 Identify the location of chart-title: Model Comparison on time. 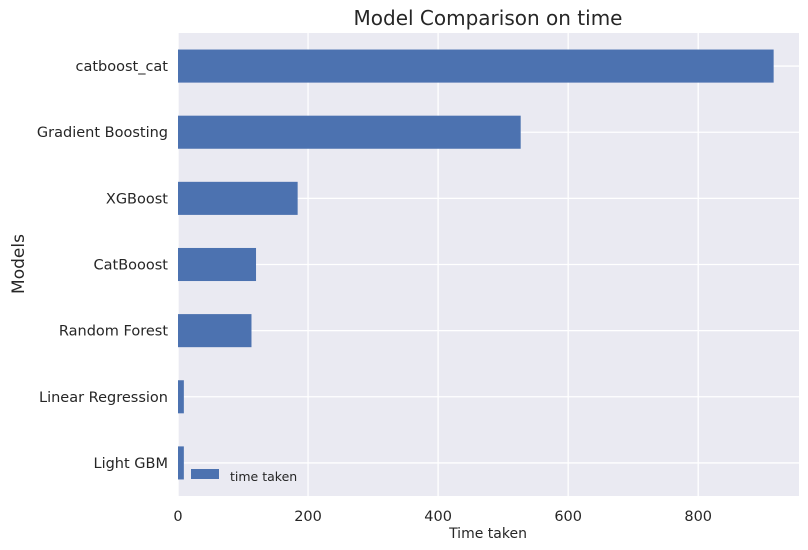
(488, 18).